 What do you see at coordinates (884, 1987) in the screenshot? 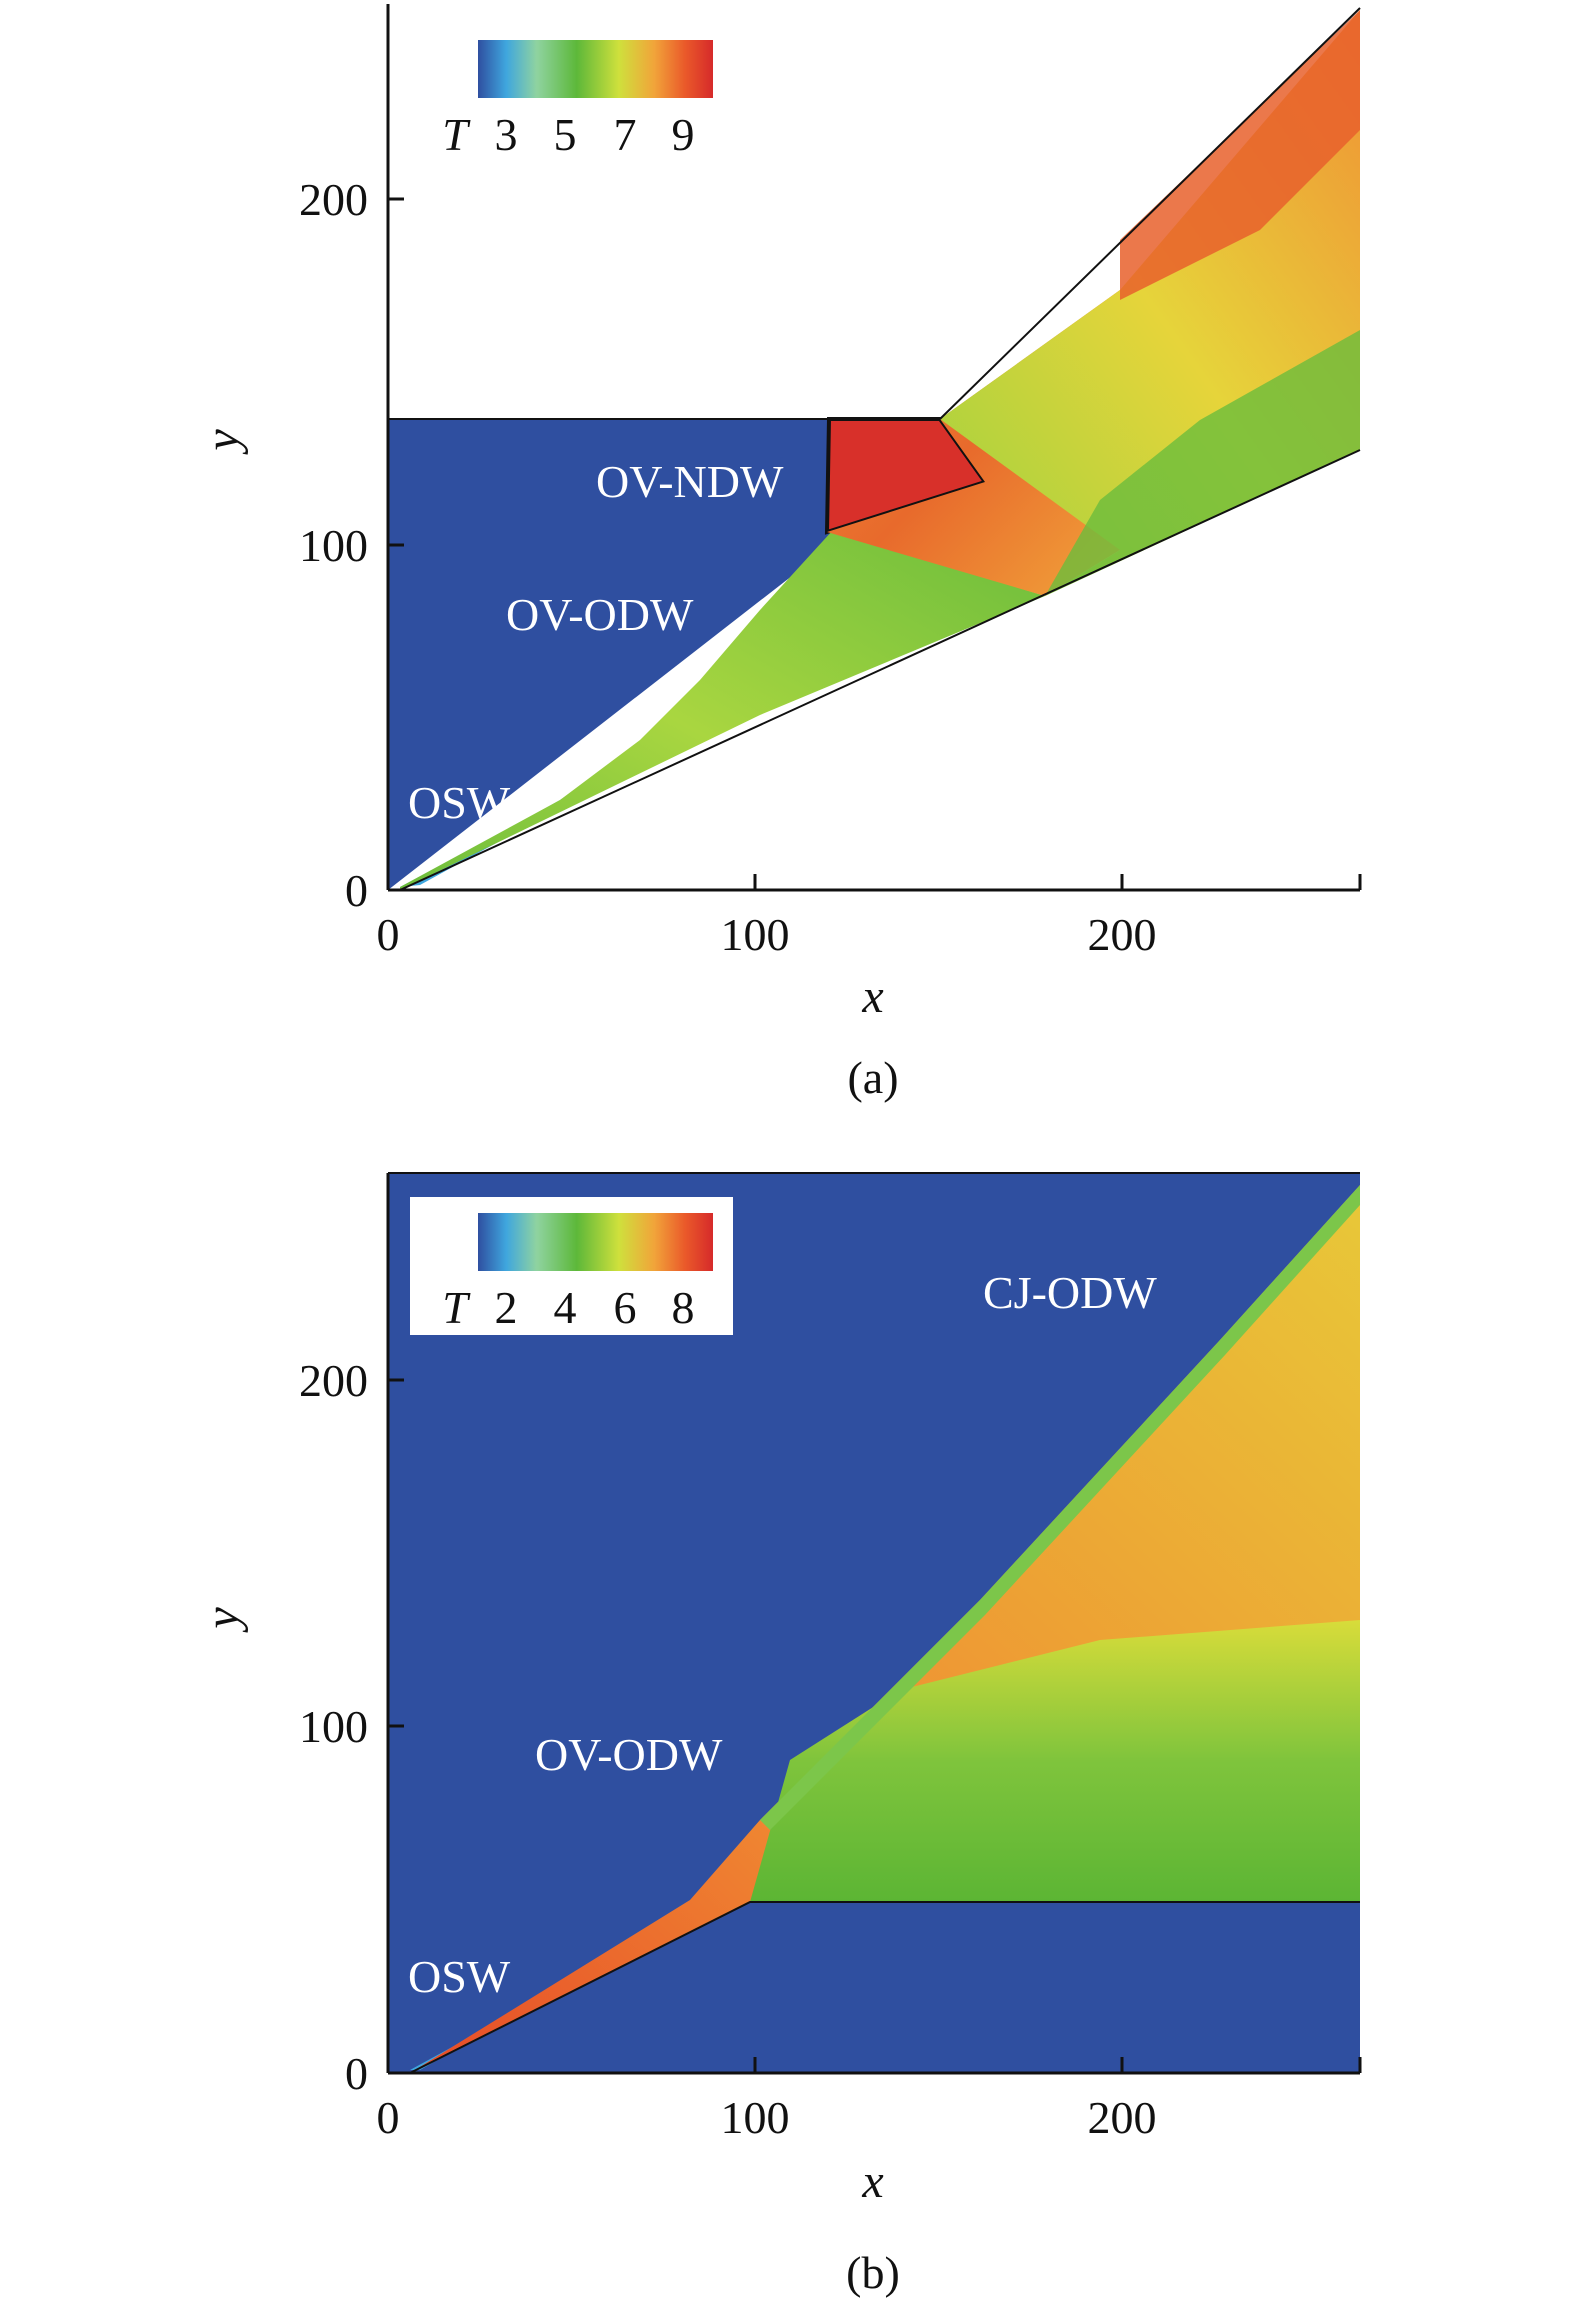
I see `wedge-wall-b` at bounding box center [884, 1987].